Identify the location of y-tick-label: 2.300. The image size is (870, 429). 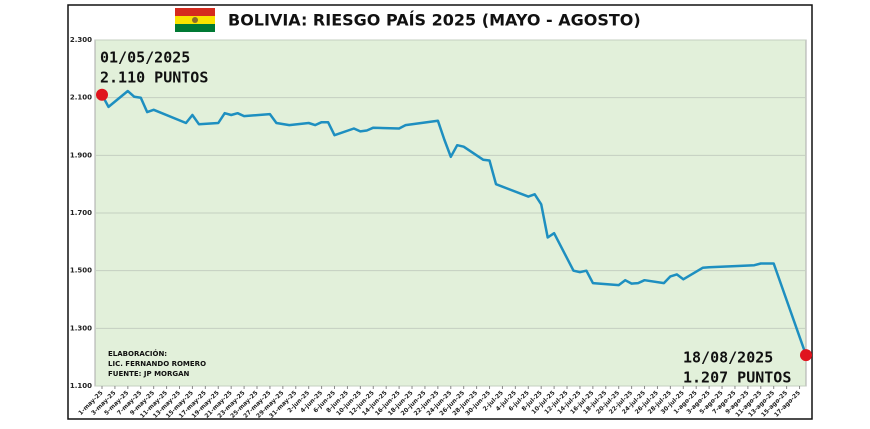
(81, 40).